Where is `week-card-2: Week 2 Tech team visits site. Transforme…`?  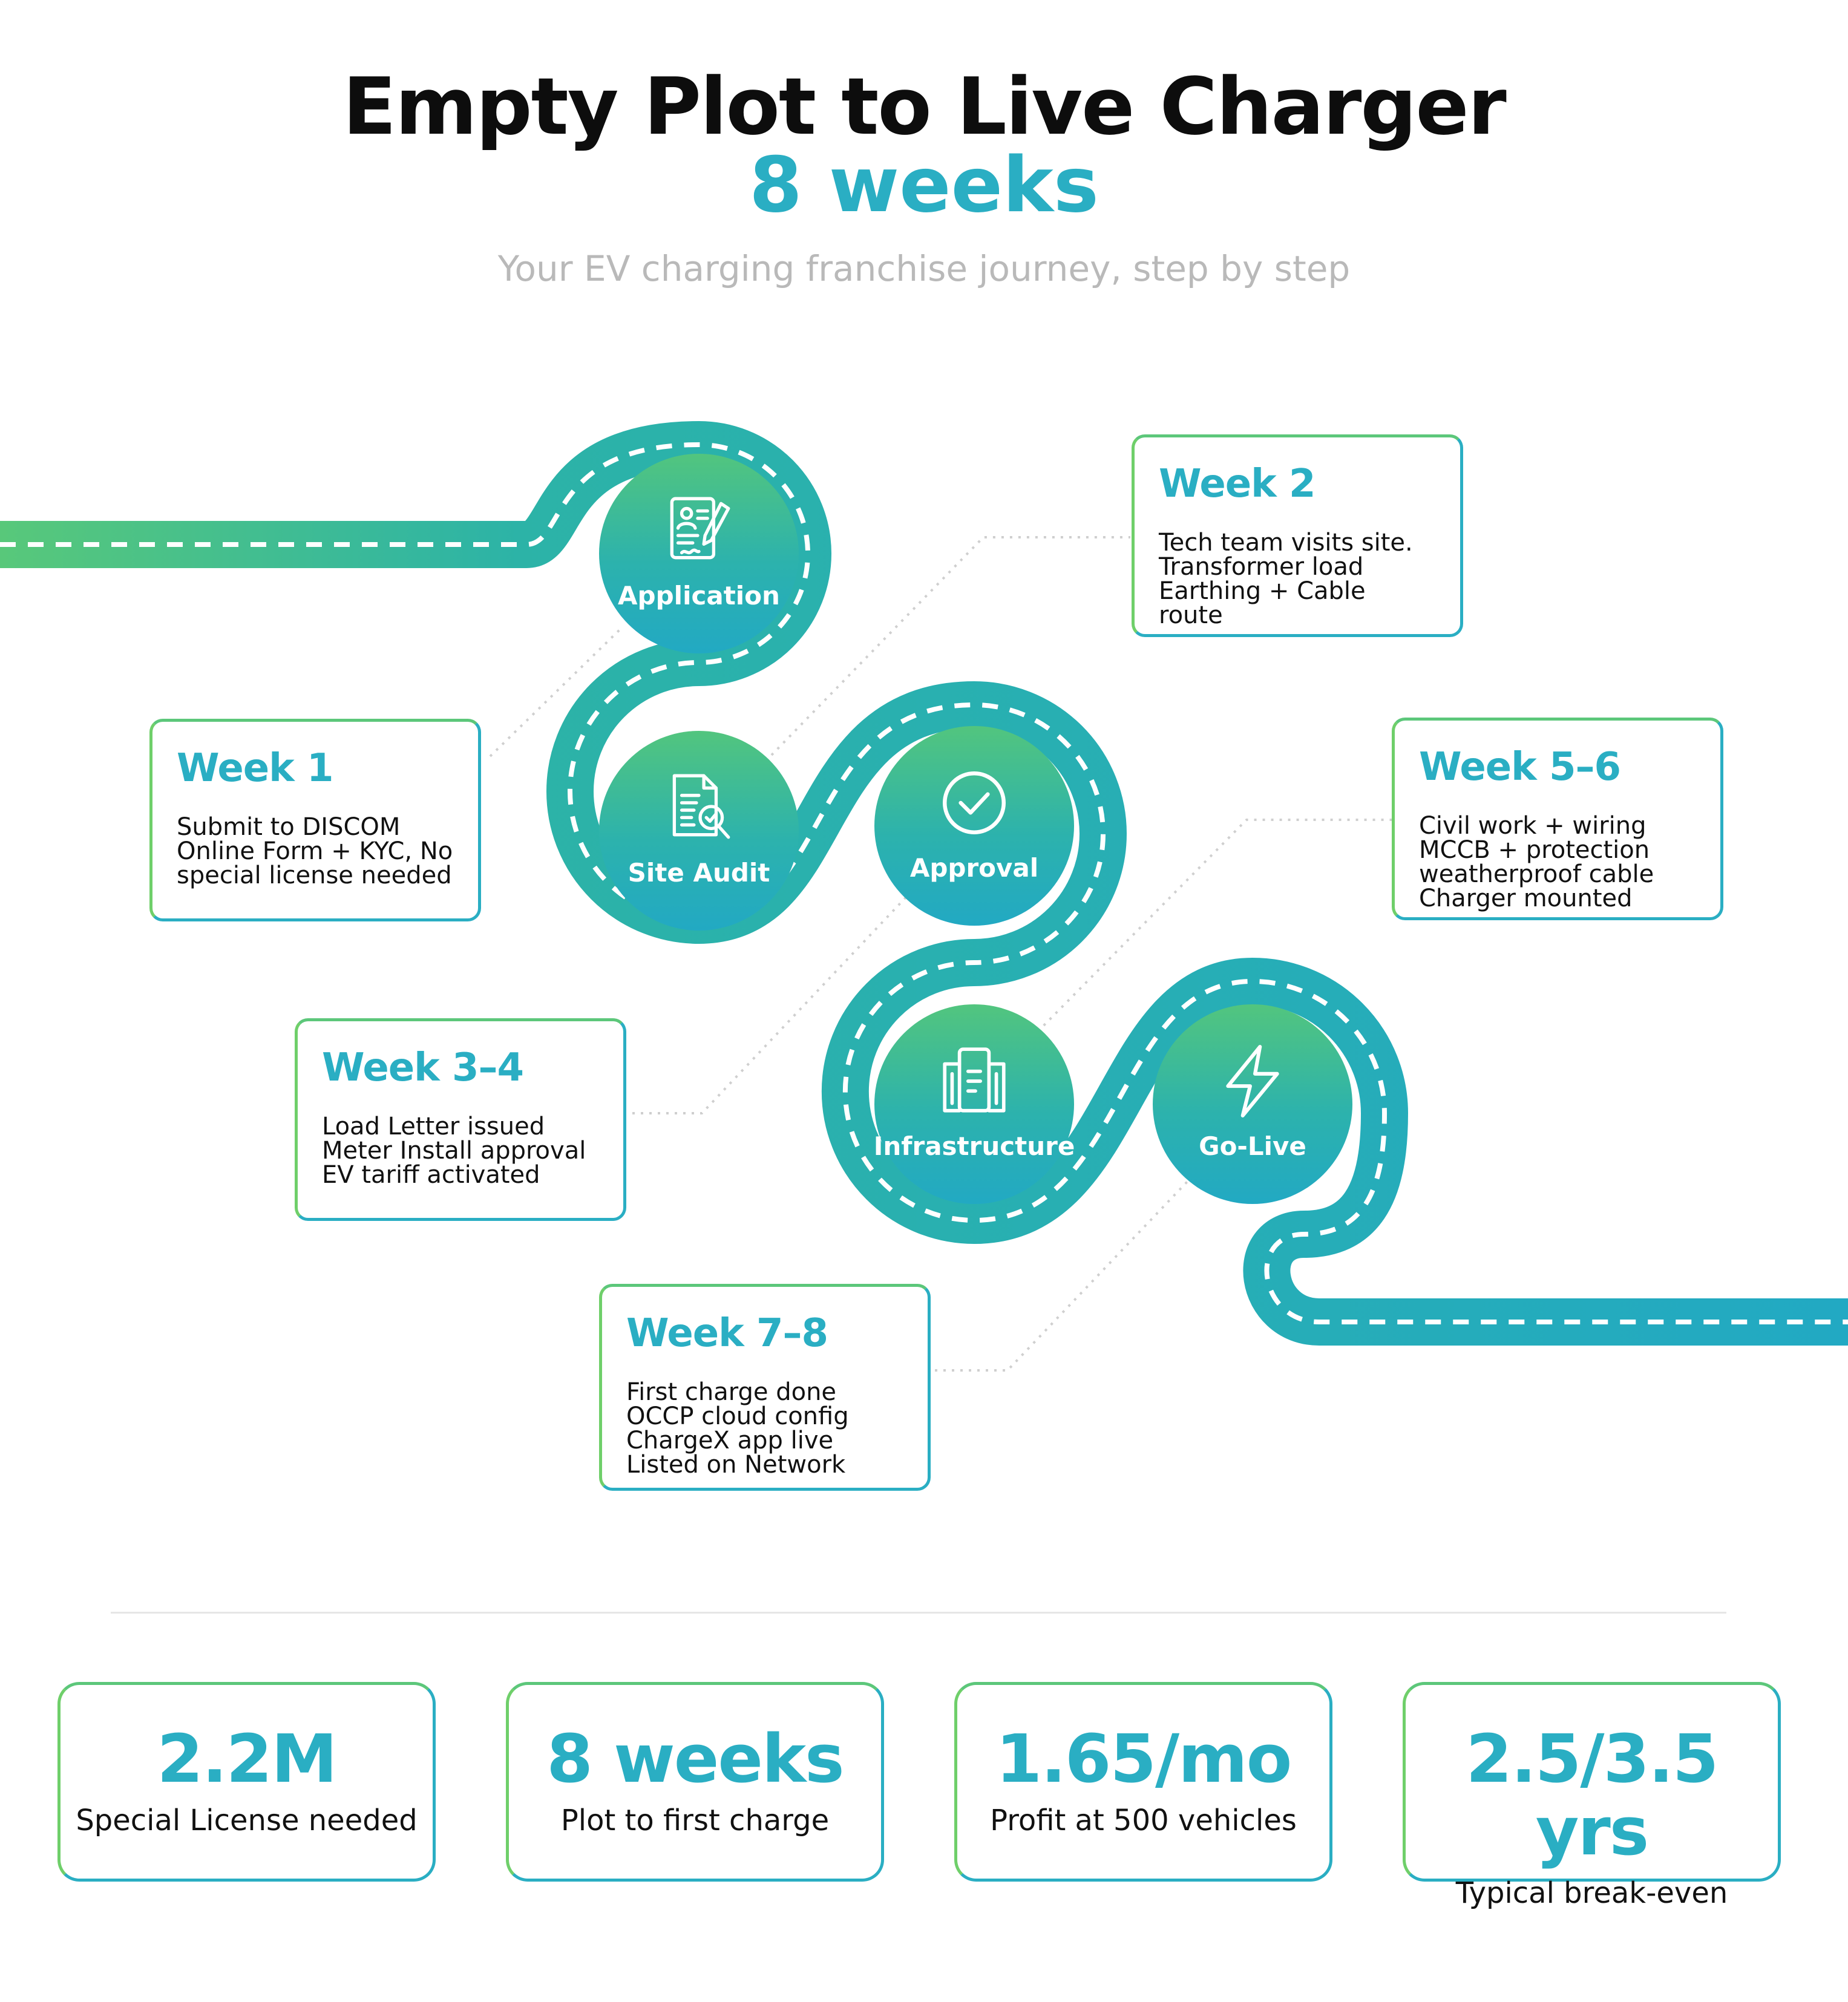 week-card-2: Week 2 Tech team visits site. Transforme… is located at coordinates (1297, 535).